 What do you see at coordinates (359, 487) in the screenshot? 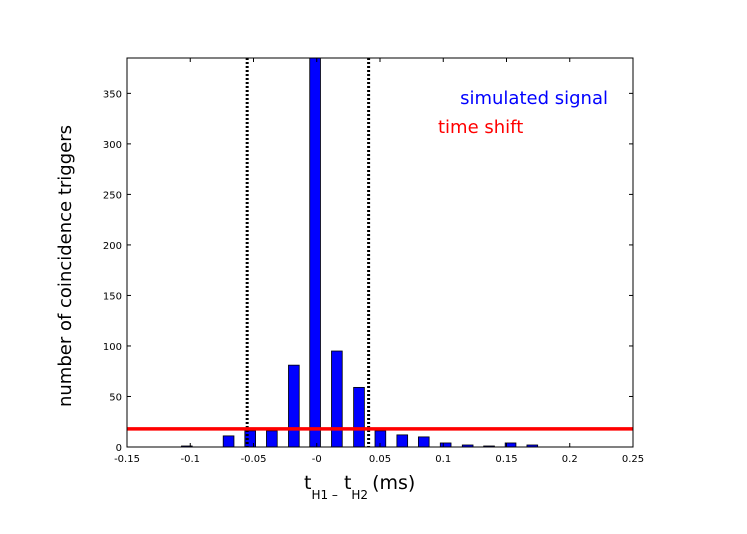
I see `x-axis-label: tH1 –tH2(ms)` at bounding box center [359, 487].